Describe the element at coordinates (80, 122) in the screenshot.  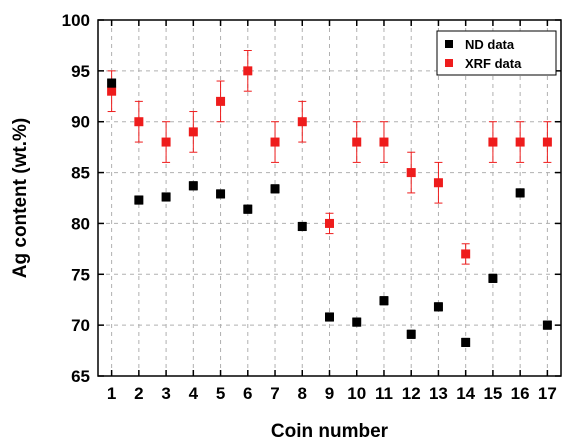
I see `y-tick-label: 90` at that location.